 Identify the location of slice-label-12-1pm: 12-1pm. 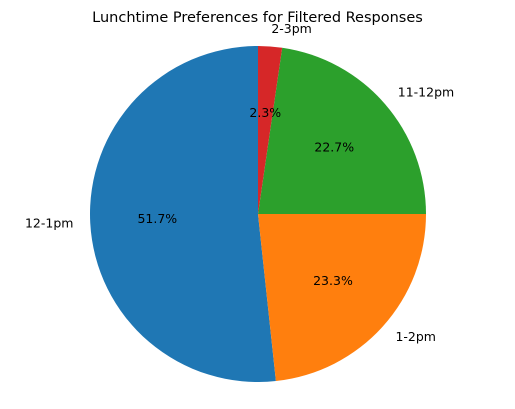
(49, 222).